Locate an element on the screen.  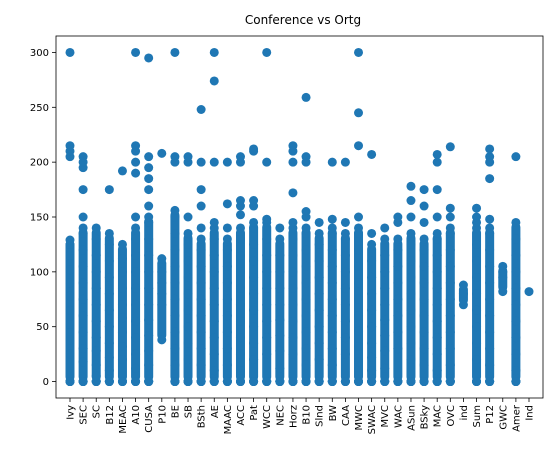
x-tick-label: GWC is located at coordinates (503, 417).